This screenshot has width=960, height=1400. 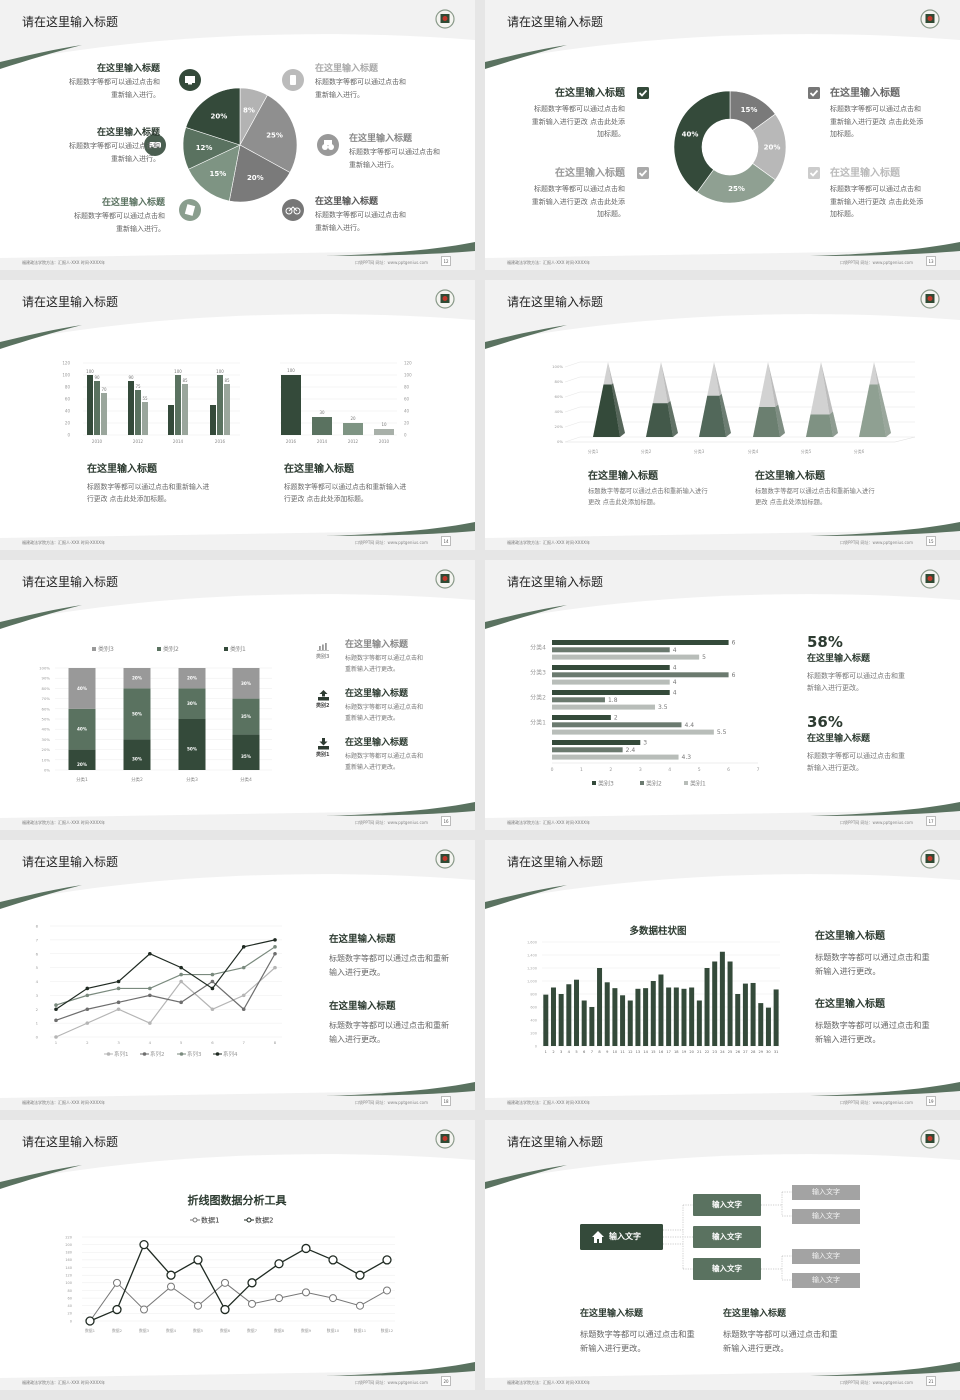 I want to click on x-tick-label: 分类1, so click(x=593, y=451).